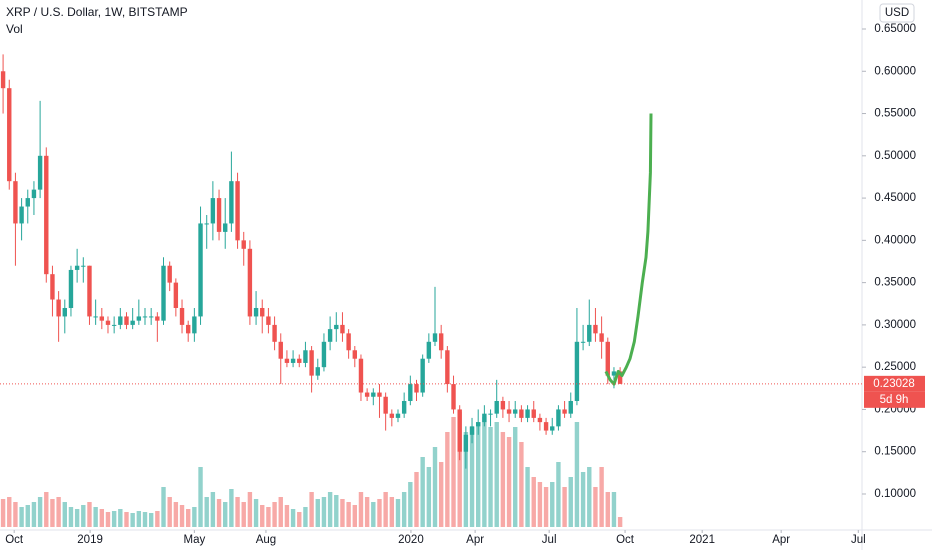 Image resolution: width=932 pixels, height=550 pixels. I want to click on currency-label: USD, so click(897, 13).